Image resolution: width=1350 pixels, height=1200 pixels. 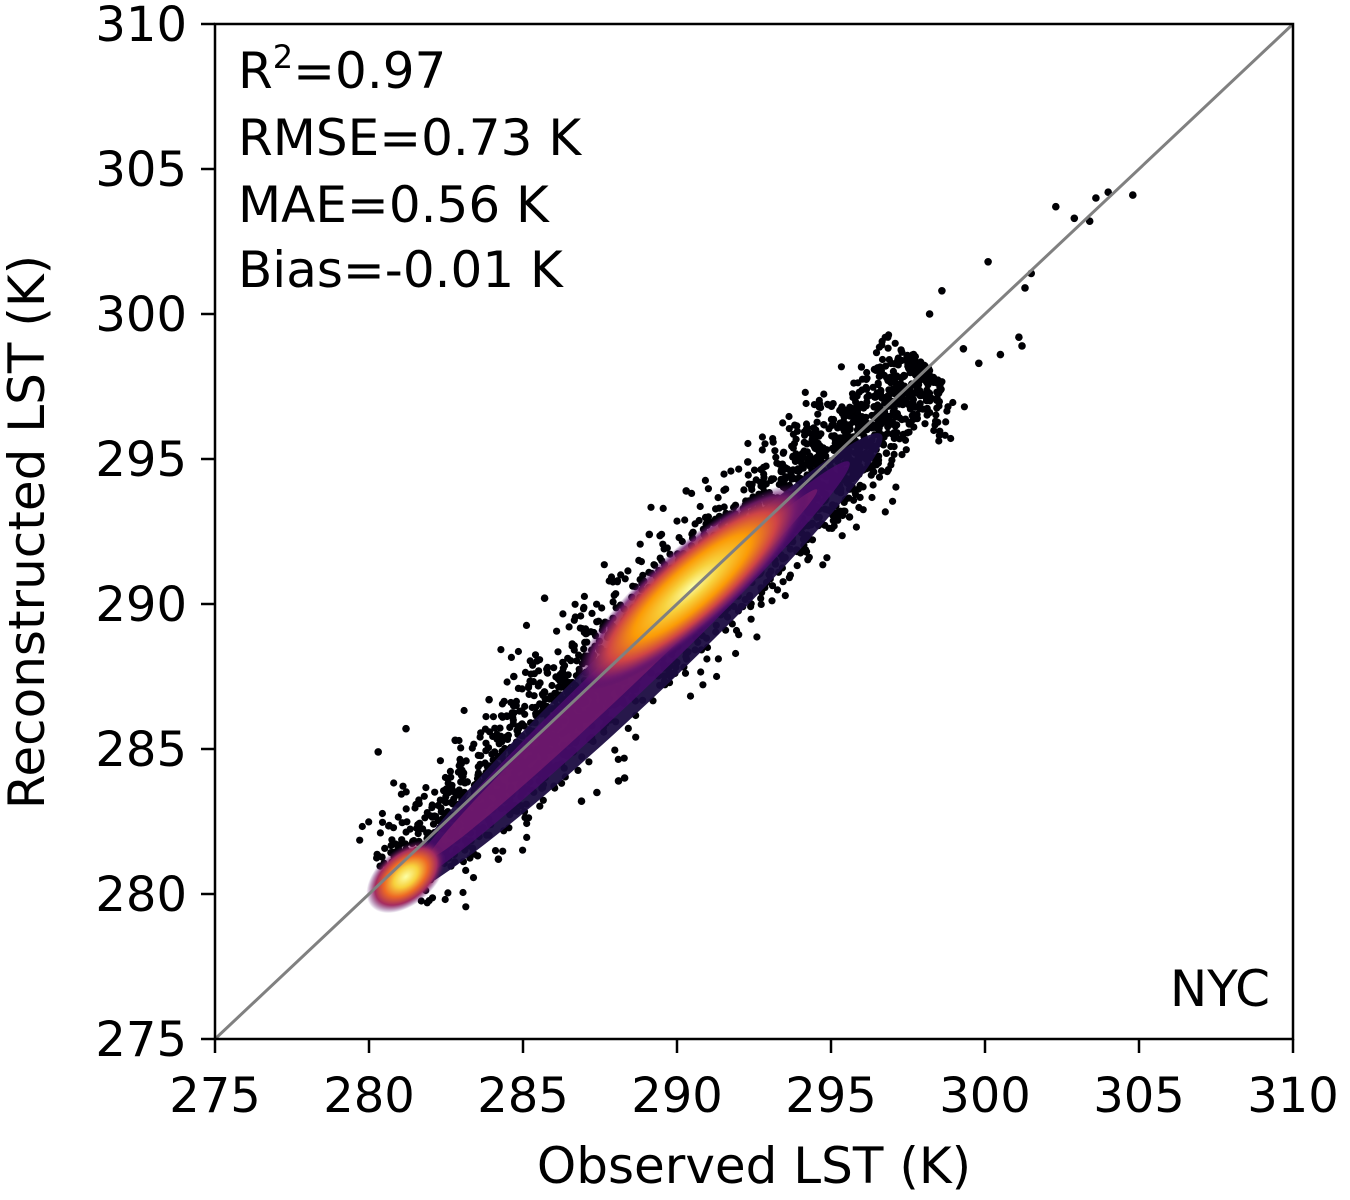 I want to click on x-tick-label: 305, so click(x=1139, y=1096).